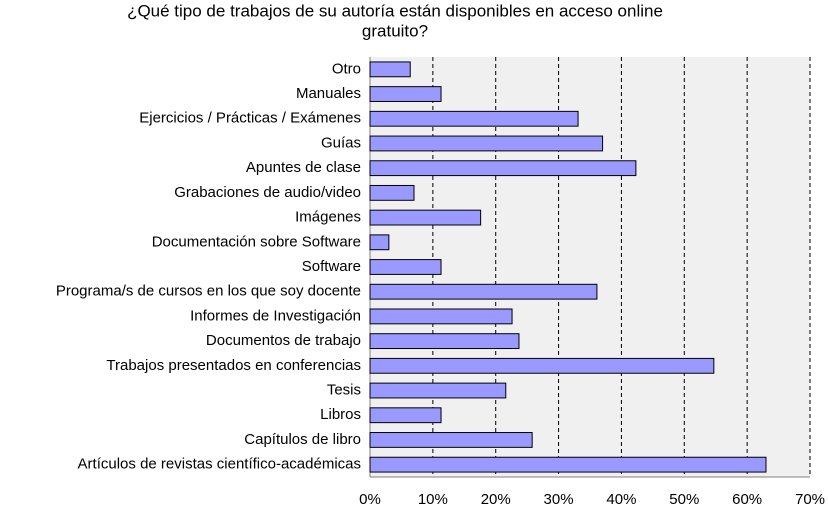 The image size is (829, 511). What do you see at coordinates (810, 499) in the screenshot?
I see `x-tick-label: 70%` at bounding box center [810, 499].